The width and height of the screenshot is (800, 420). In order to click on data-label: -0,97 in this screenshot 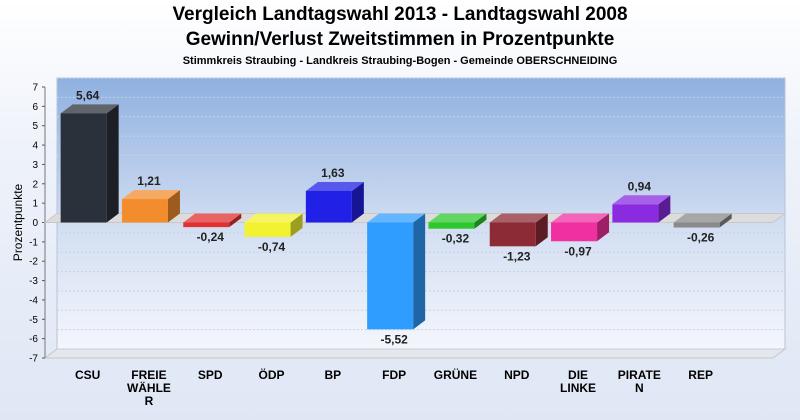, I will do `click(578, 251)`.